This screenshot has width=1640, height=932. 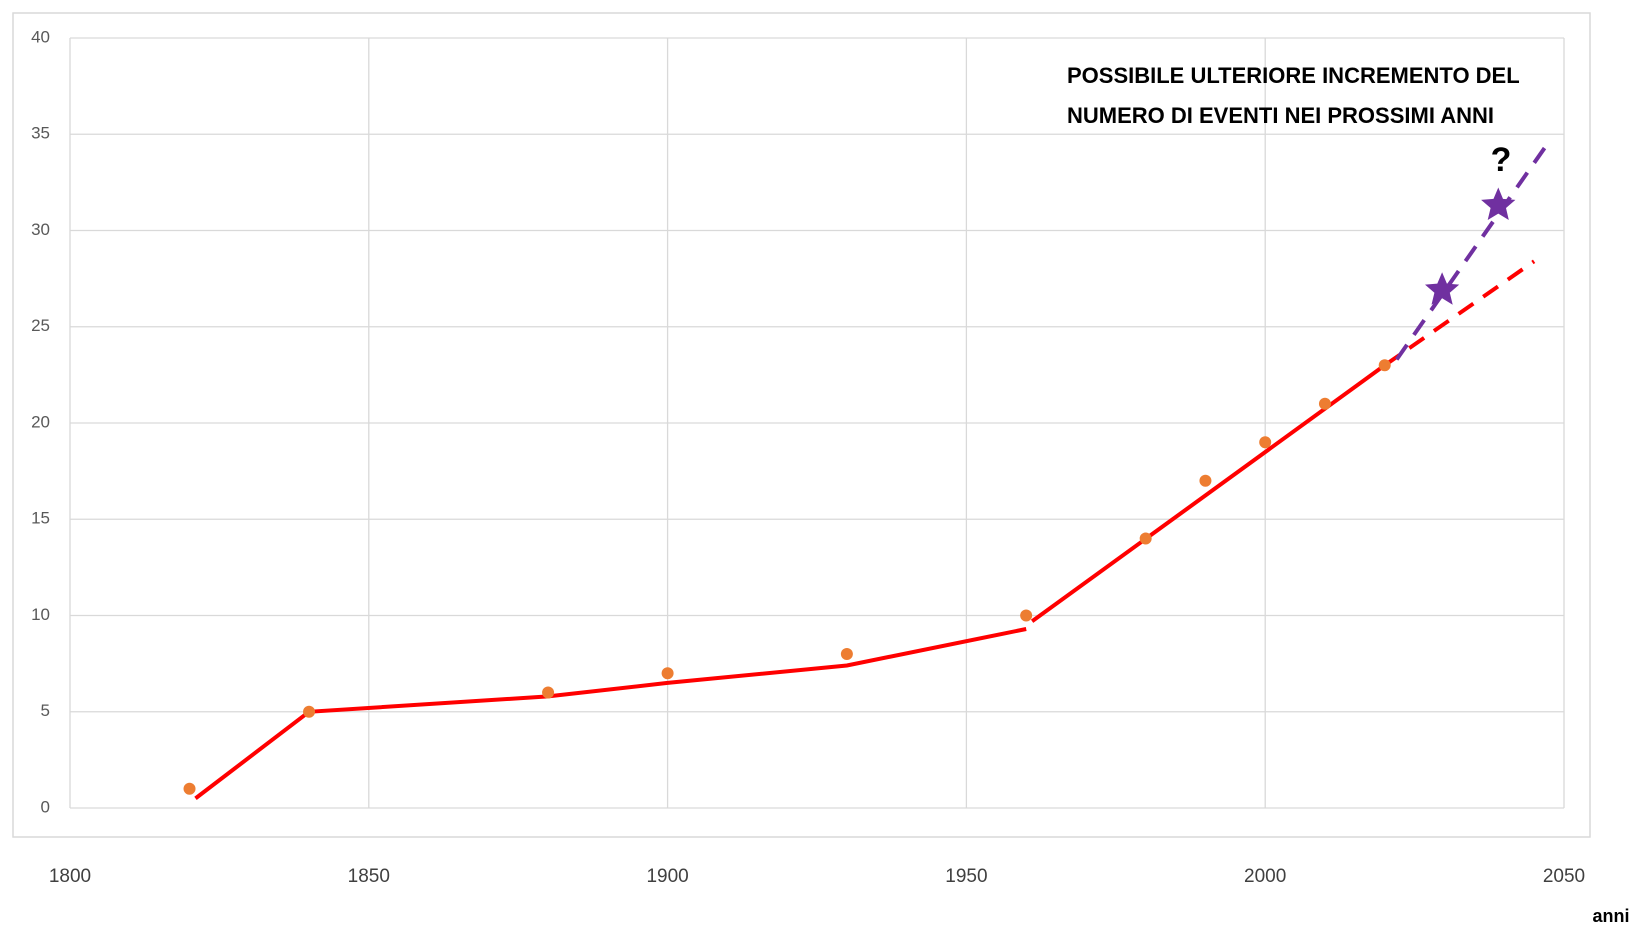 What do you see at coordinates (667, 876) in the screenshot?
I see `x-tick-label: 1900` at bounding box center [667, 876].